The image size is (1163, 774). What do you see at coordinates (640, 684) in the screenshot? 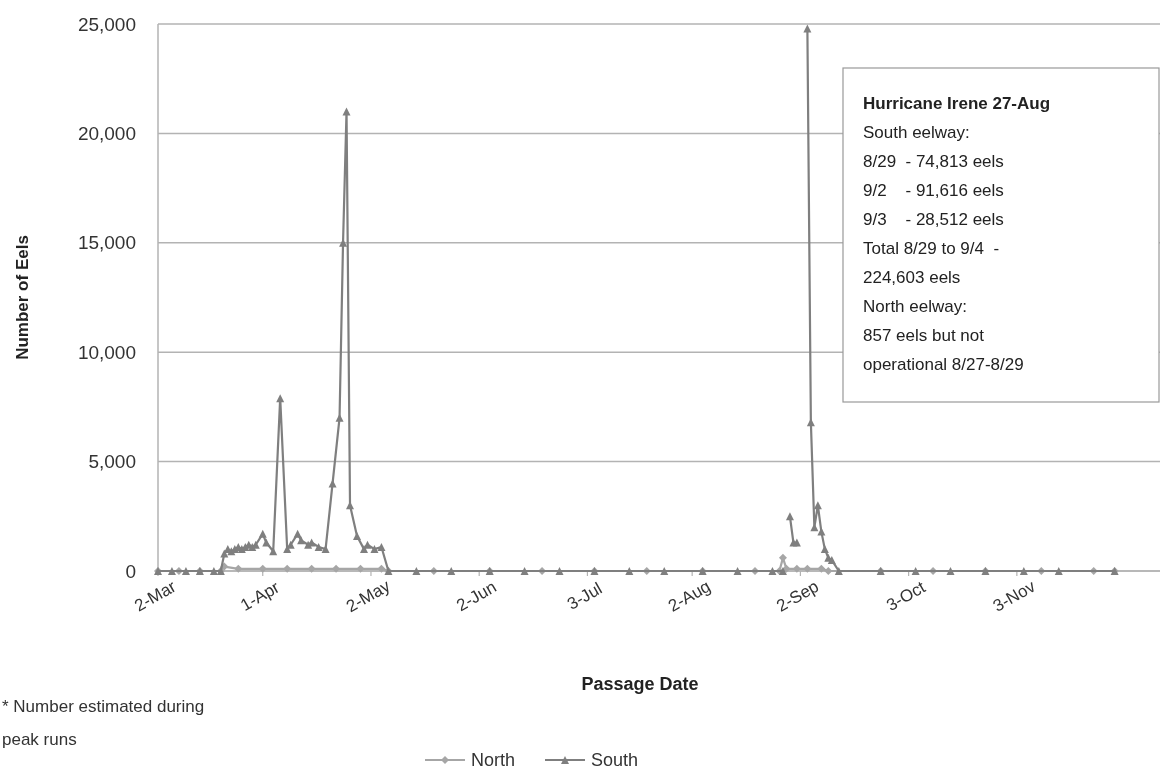
I see `x-axis-title: Passage Date` at bounding box center [640, 684].